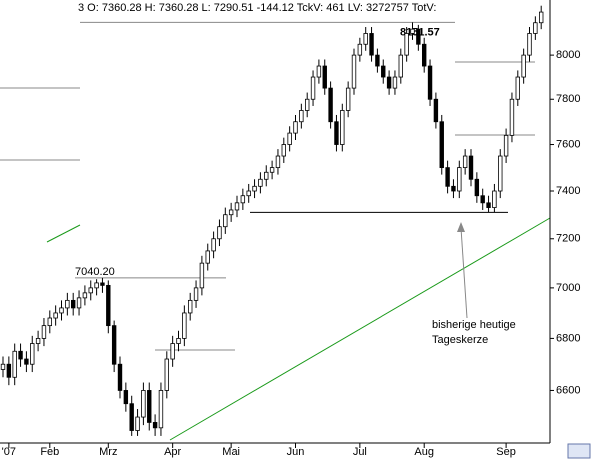  What do you see at coordinates (108, 452) in the screenshot?
I see `x-tick-label: Mrz` at bounding box center [108, 452].